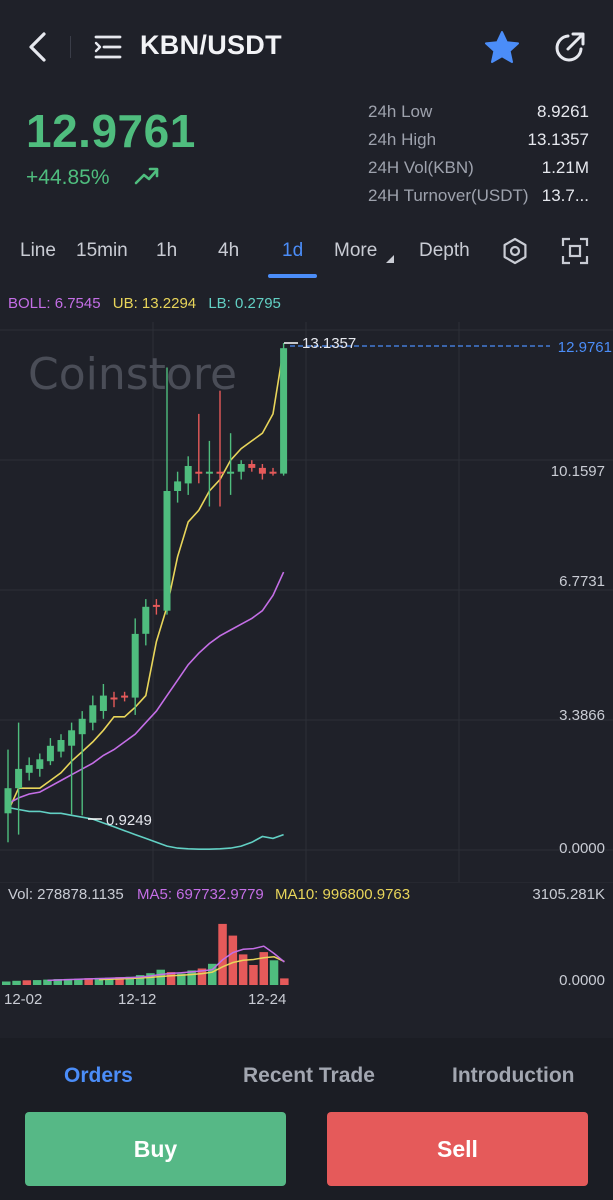 Image resolution: width=613 pixels, height=1200 pixels. Describe the element at coordinates (293, 250) in the screenshot. I see `tab-1d: 1d` at that location.